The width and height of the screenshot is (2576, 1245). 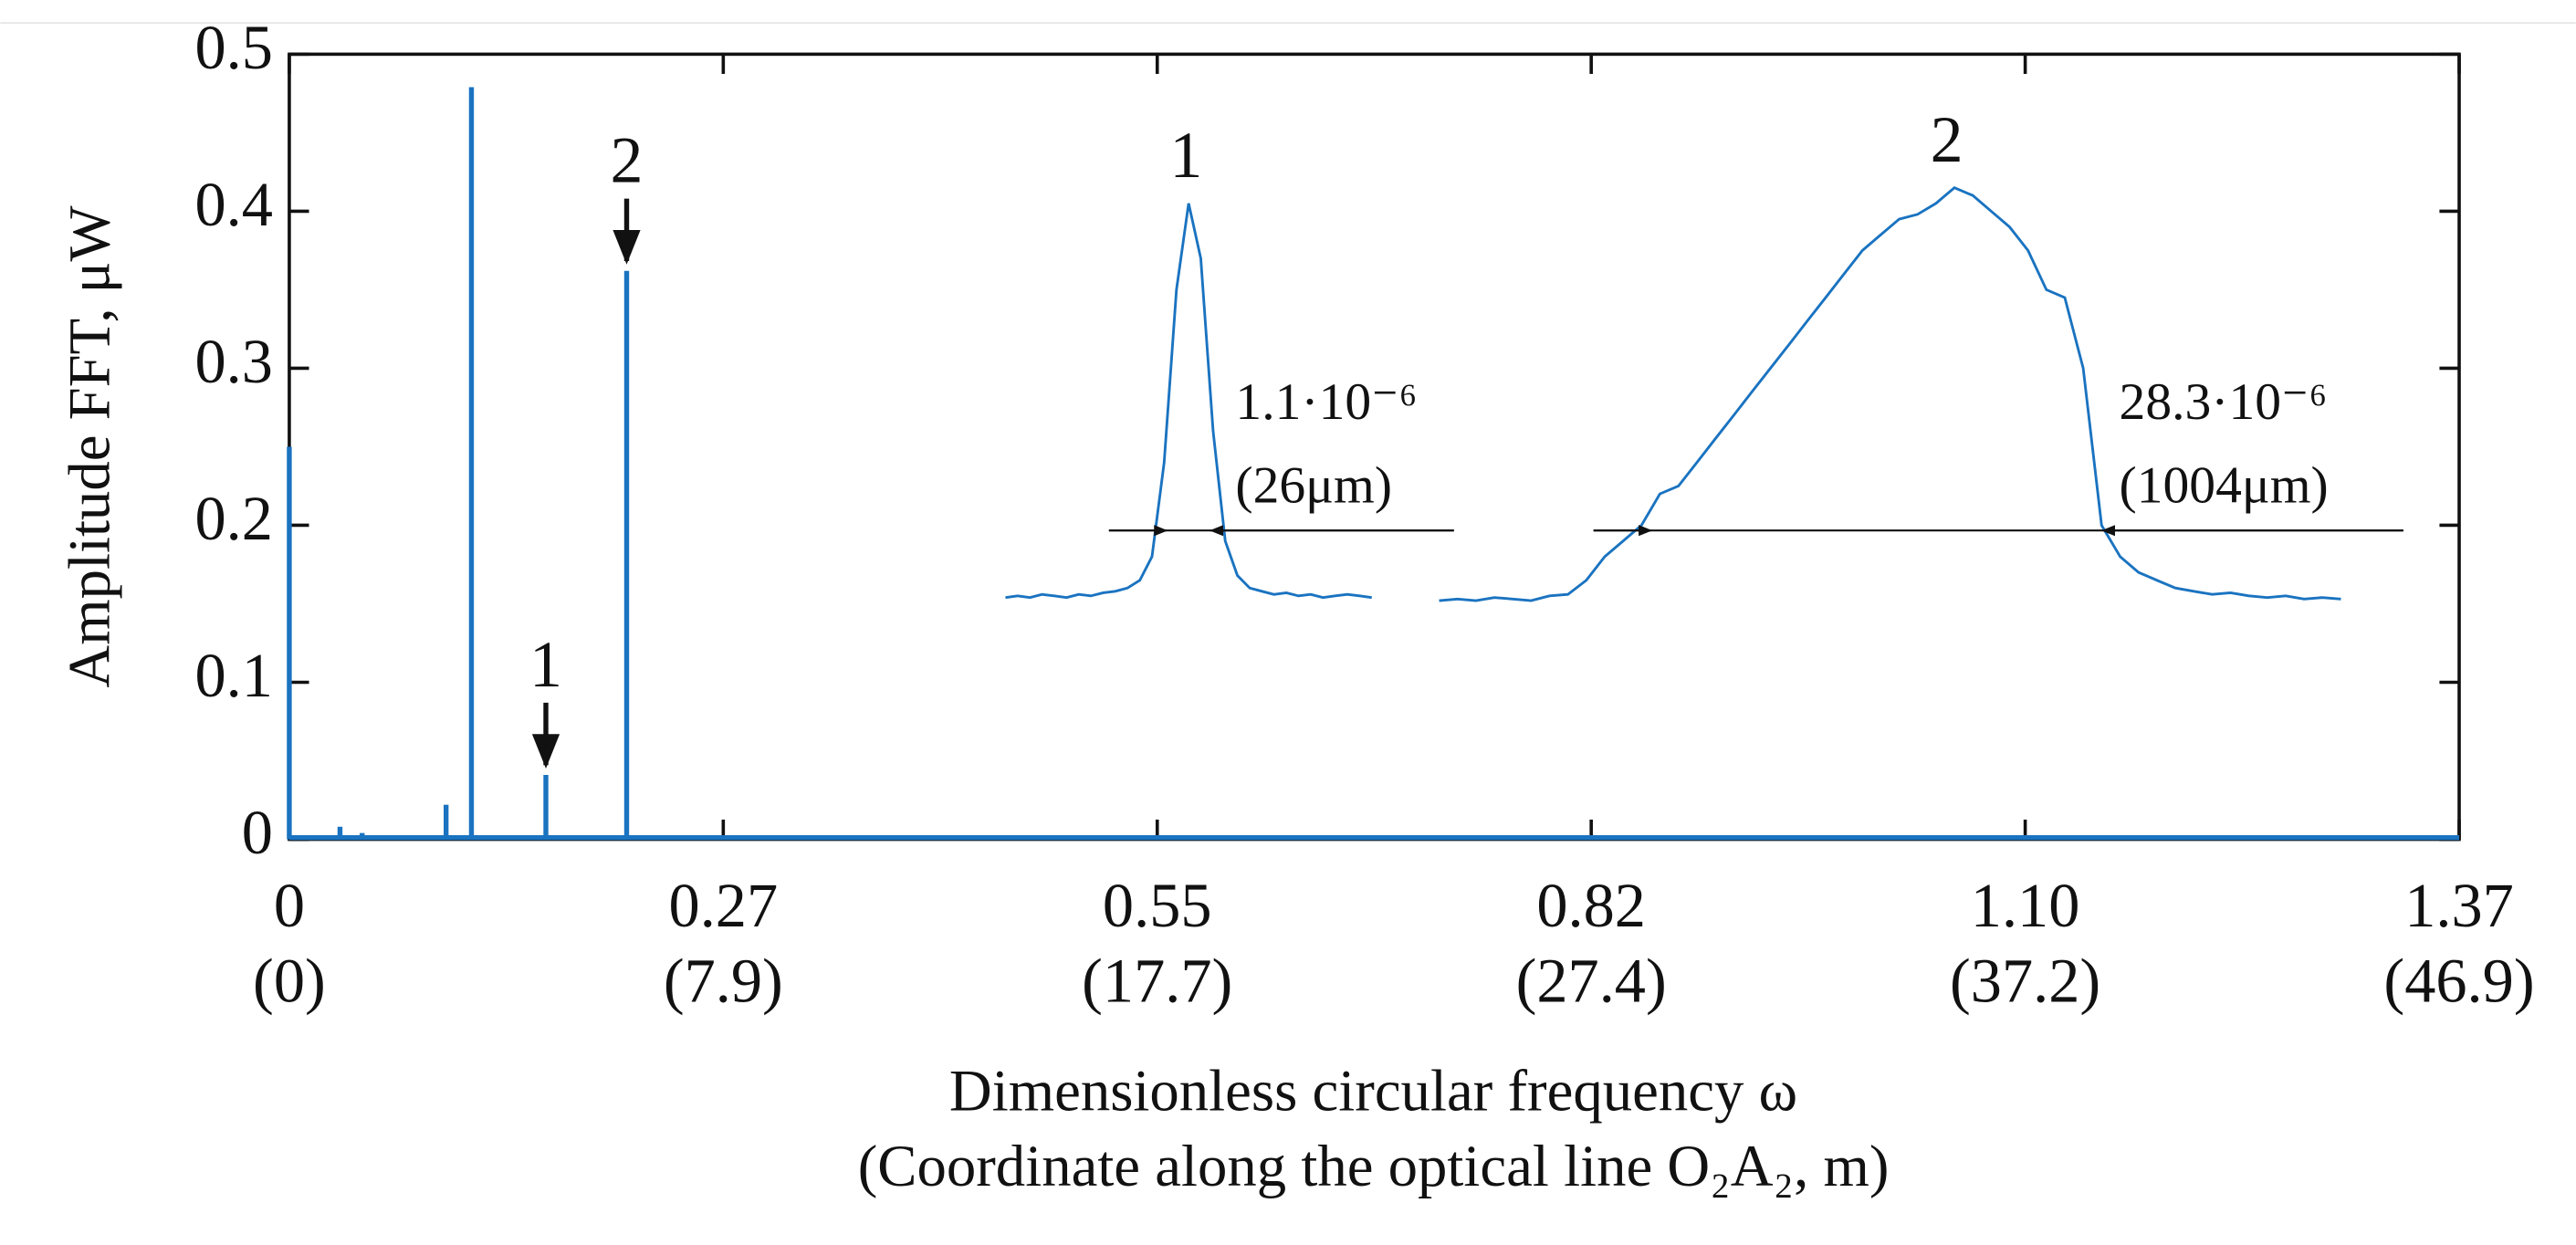 What do you see at coordinates (233, 361) in the screenshot?
I see `y-tick-label: 0.3` at bounding box center [233, 361].